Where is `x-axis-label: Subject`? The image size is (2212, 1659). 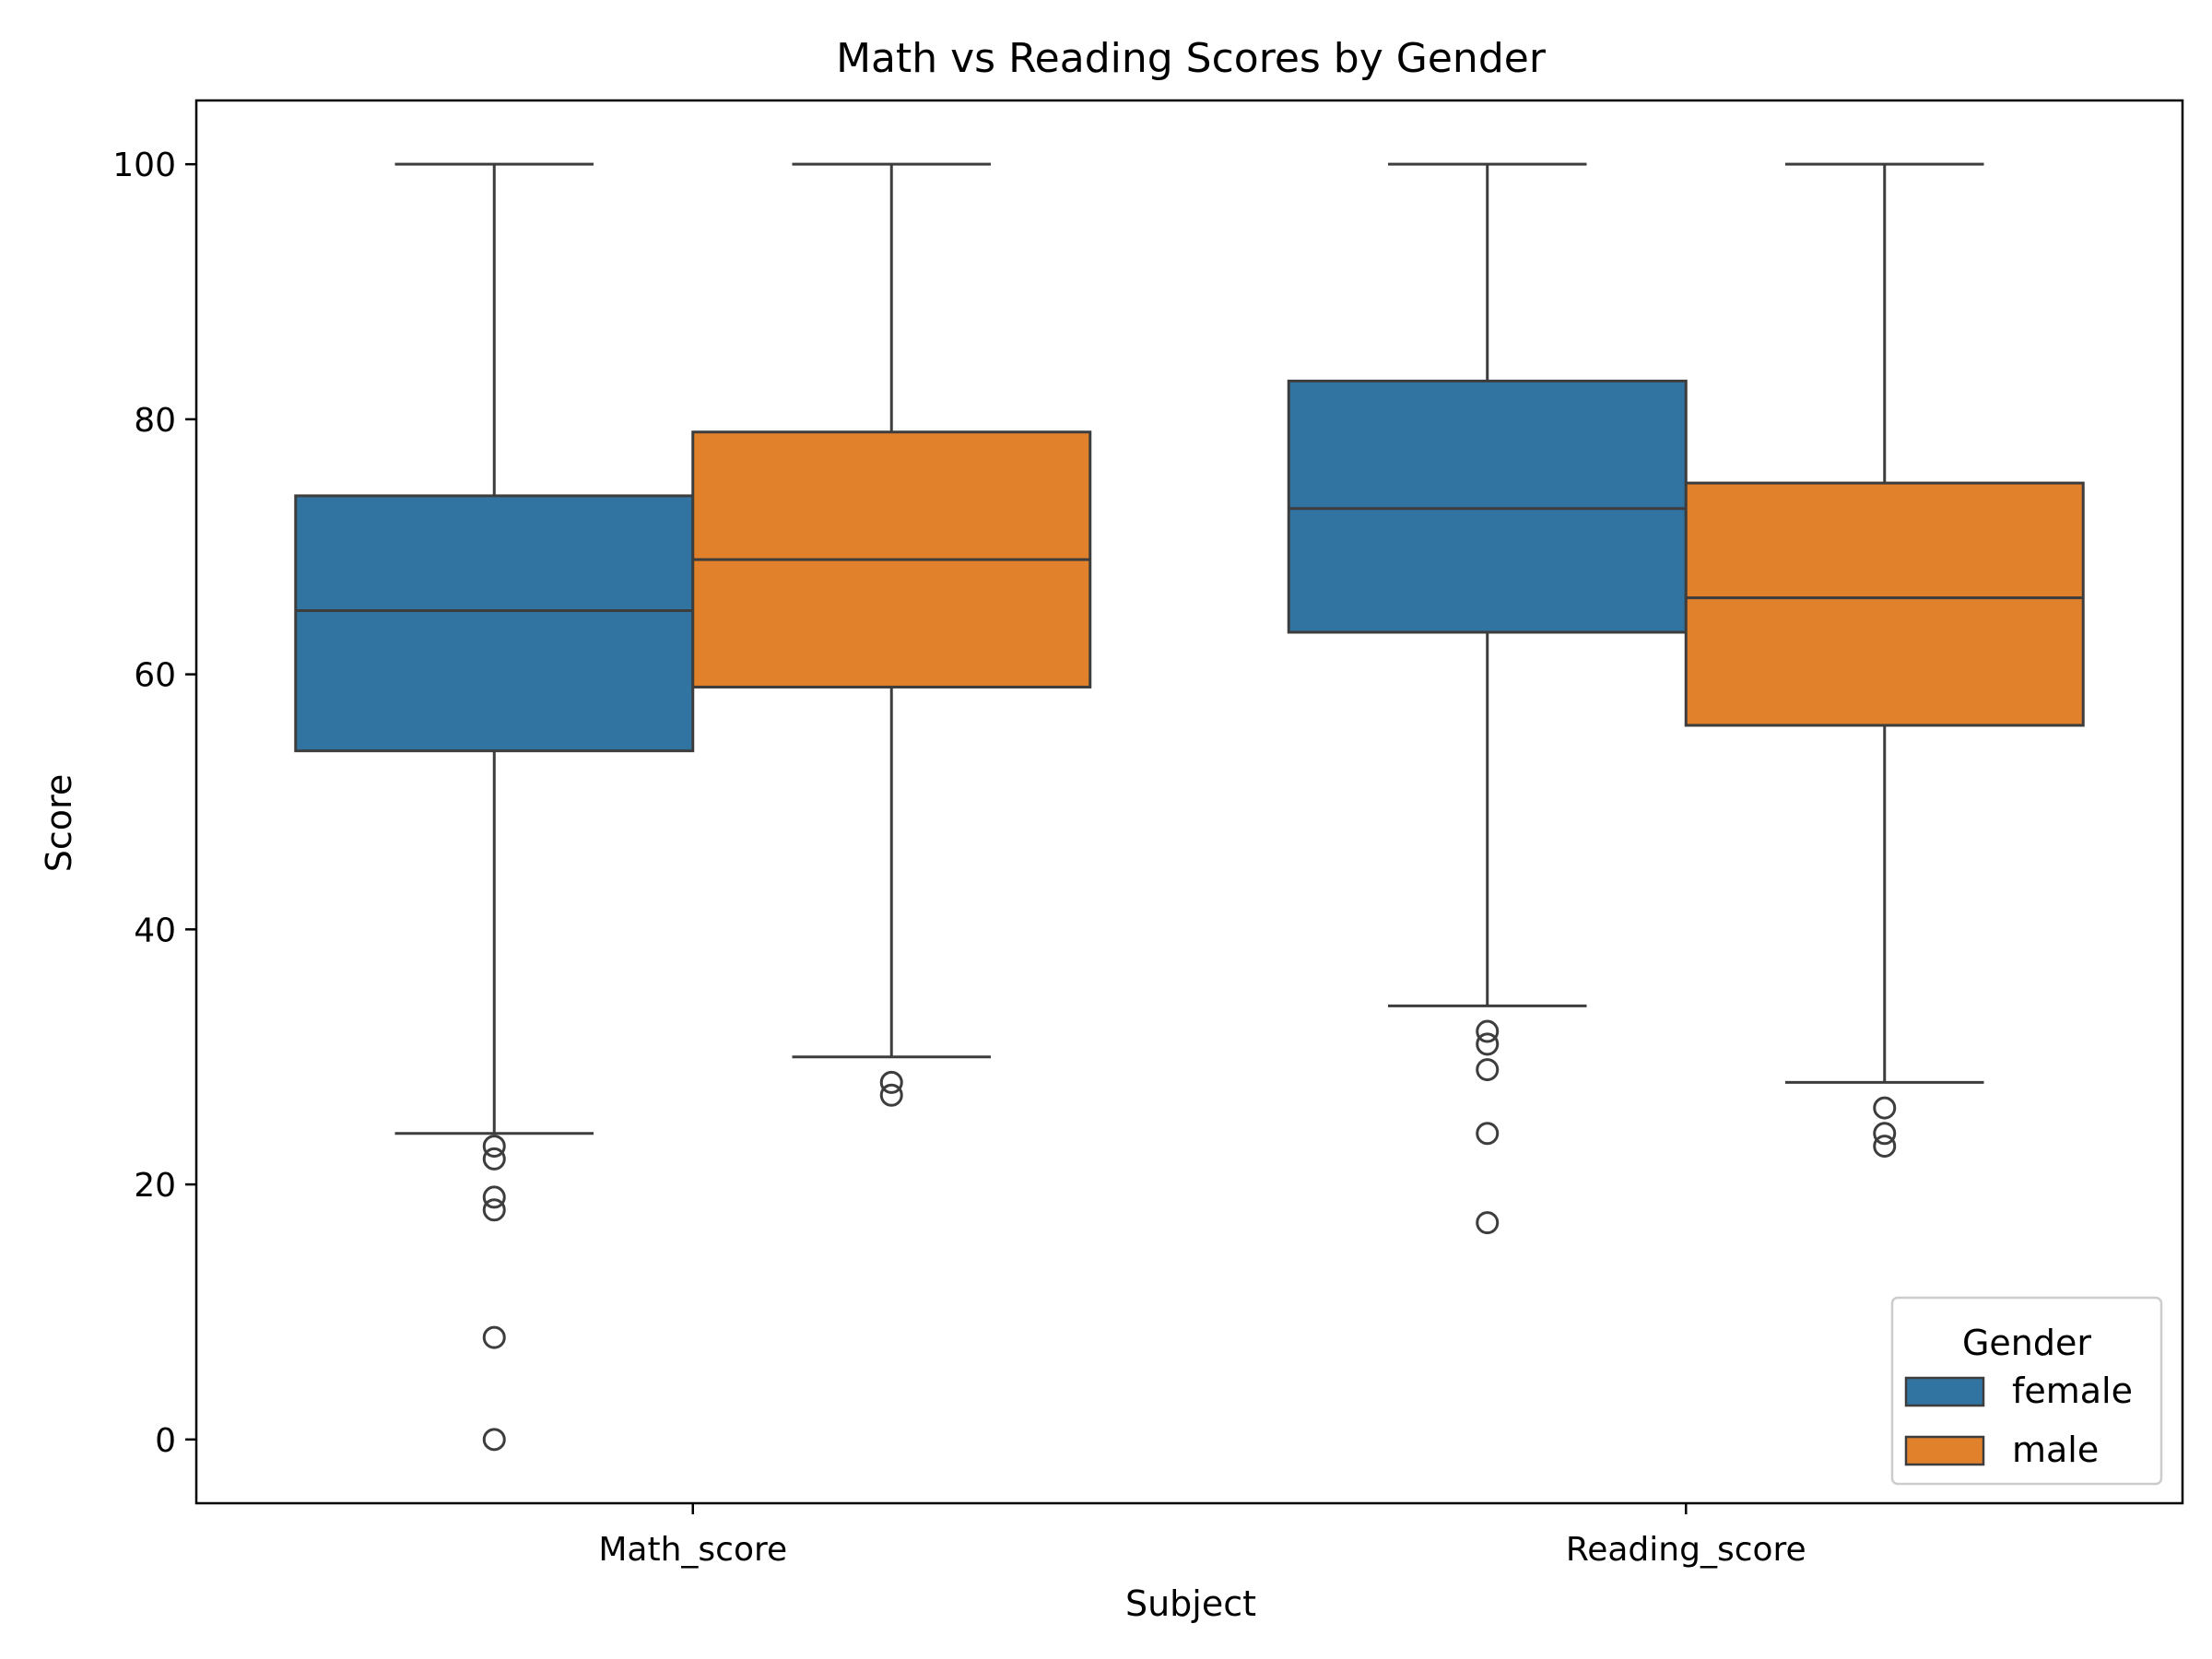 x-axis-label: Subject is located at coordinates (1190, 1603).